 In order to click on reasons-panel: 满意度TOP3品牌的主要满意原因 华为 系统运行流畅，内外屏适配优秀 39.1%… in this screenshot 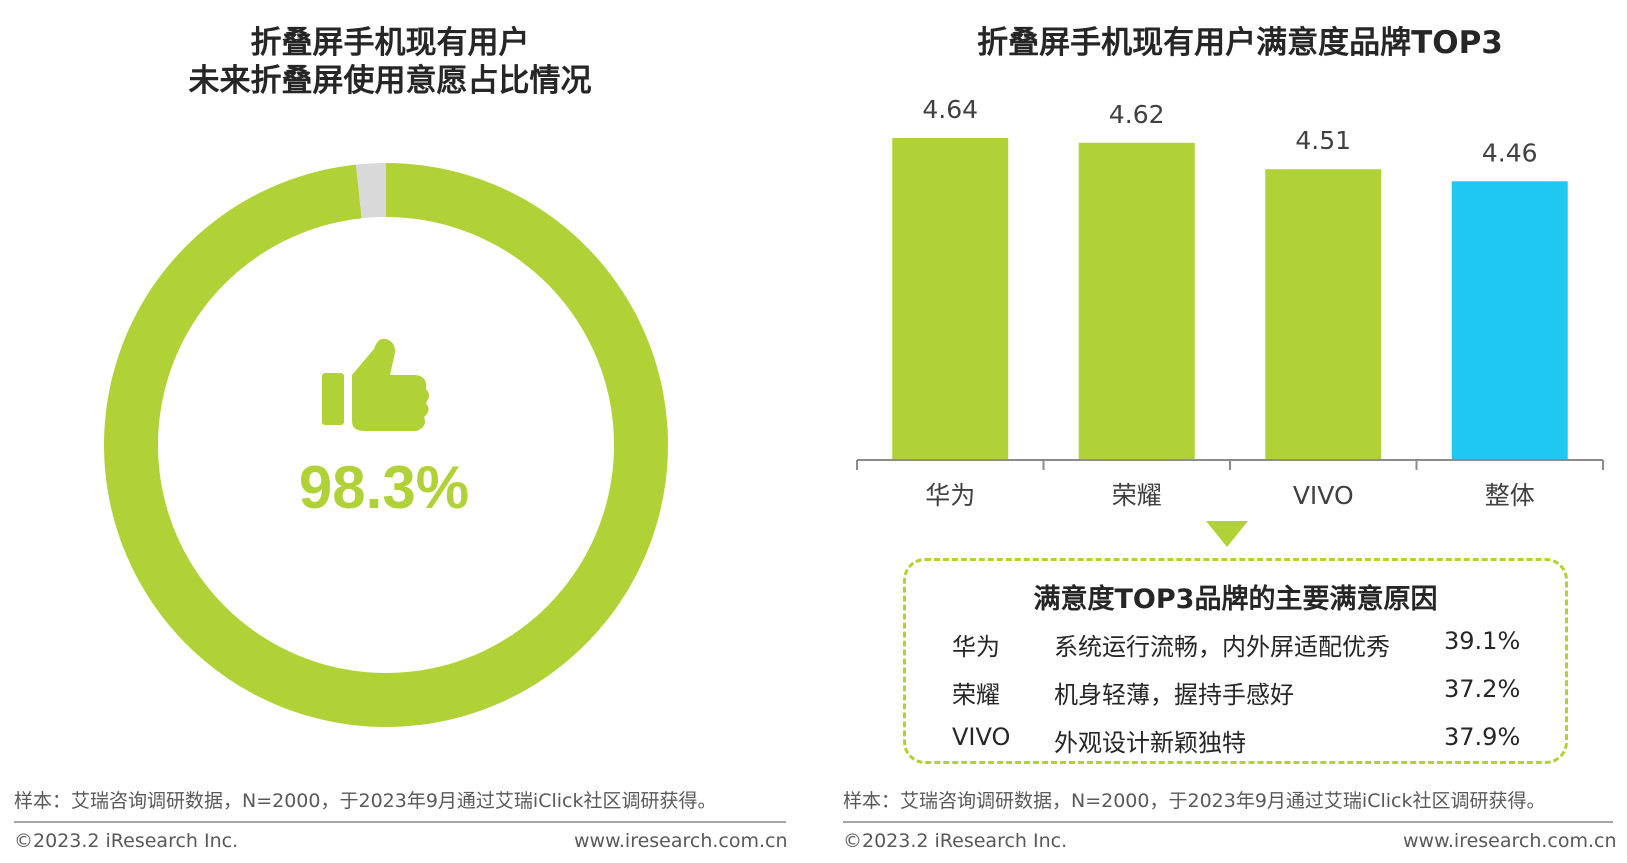, I will do `click(1235, 661)`.